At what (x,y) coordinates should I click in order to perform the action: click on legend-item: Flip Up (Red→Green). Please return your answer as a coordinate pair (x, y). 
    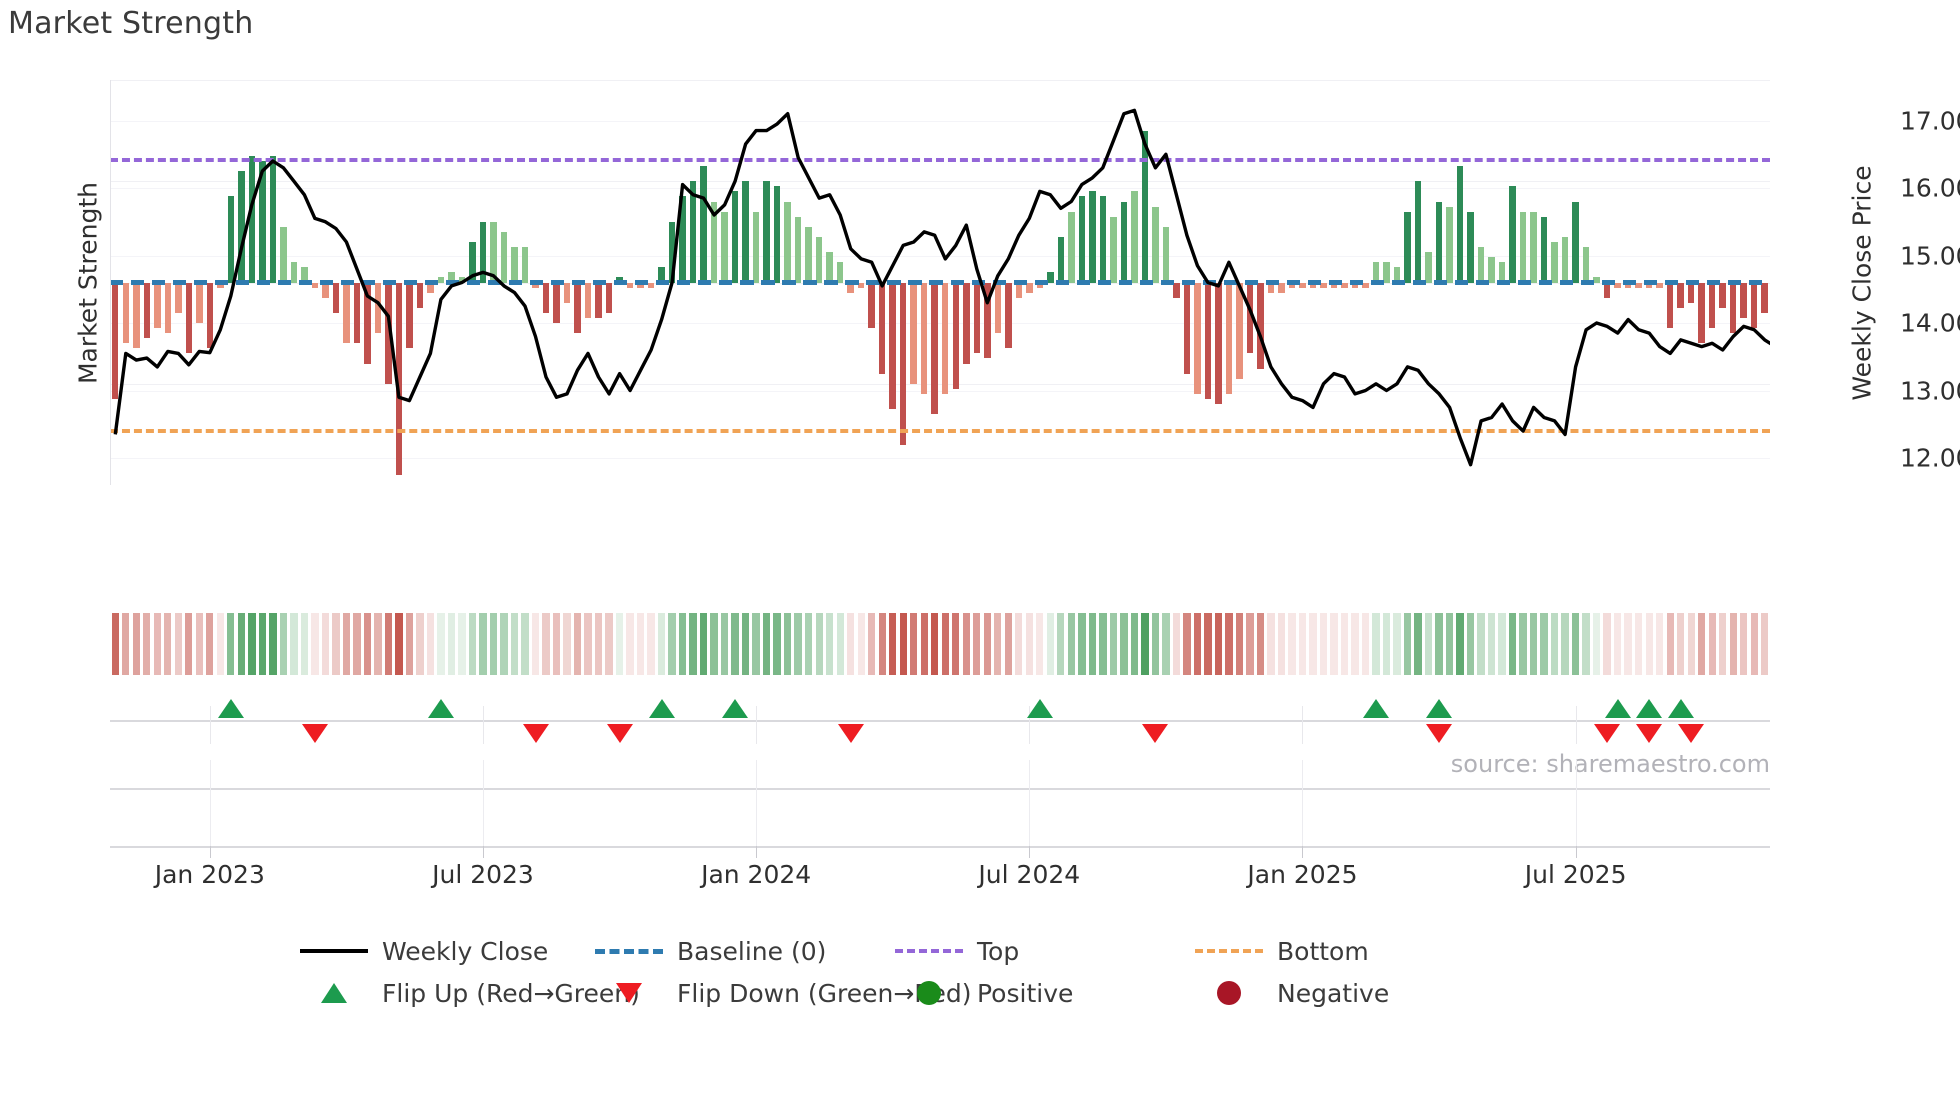
    Looking at the image, I should click on (470, 993).